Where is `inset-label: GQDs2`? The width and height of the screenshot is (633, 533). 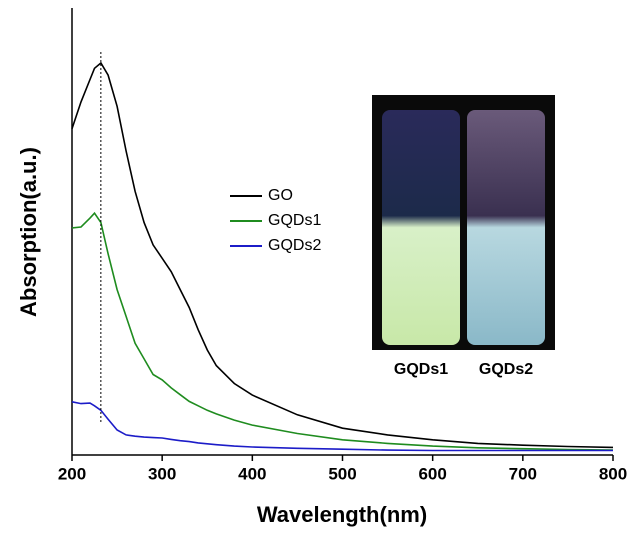 inset-label: GQDs2 is located at coordinates (506, 369).